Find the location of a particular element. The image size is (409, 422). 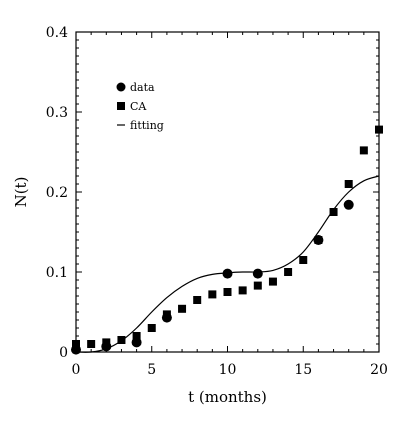

y-tick-labels: 0 0.1 0.2 0.3 0.4 is located at coordinates (57, 193).